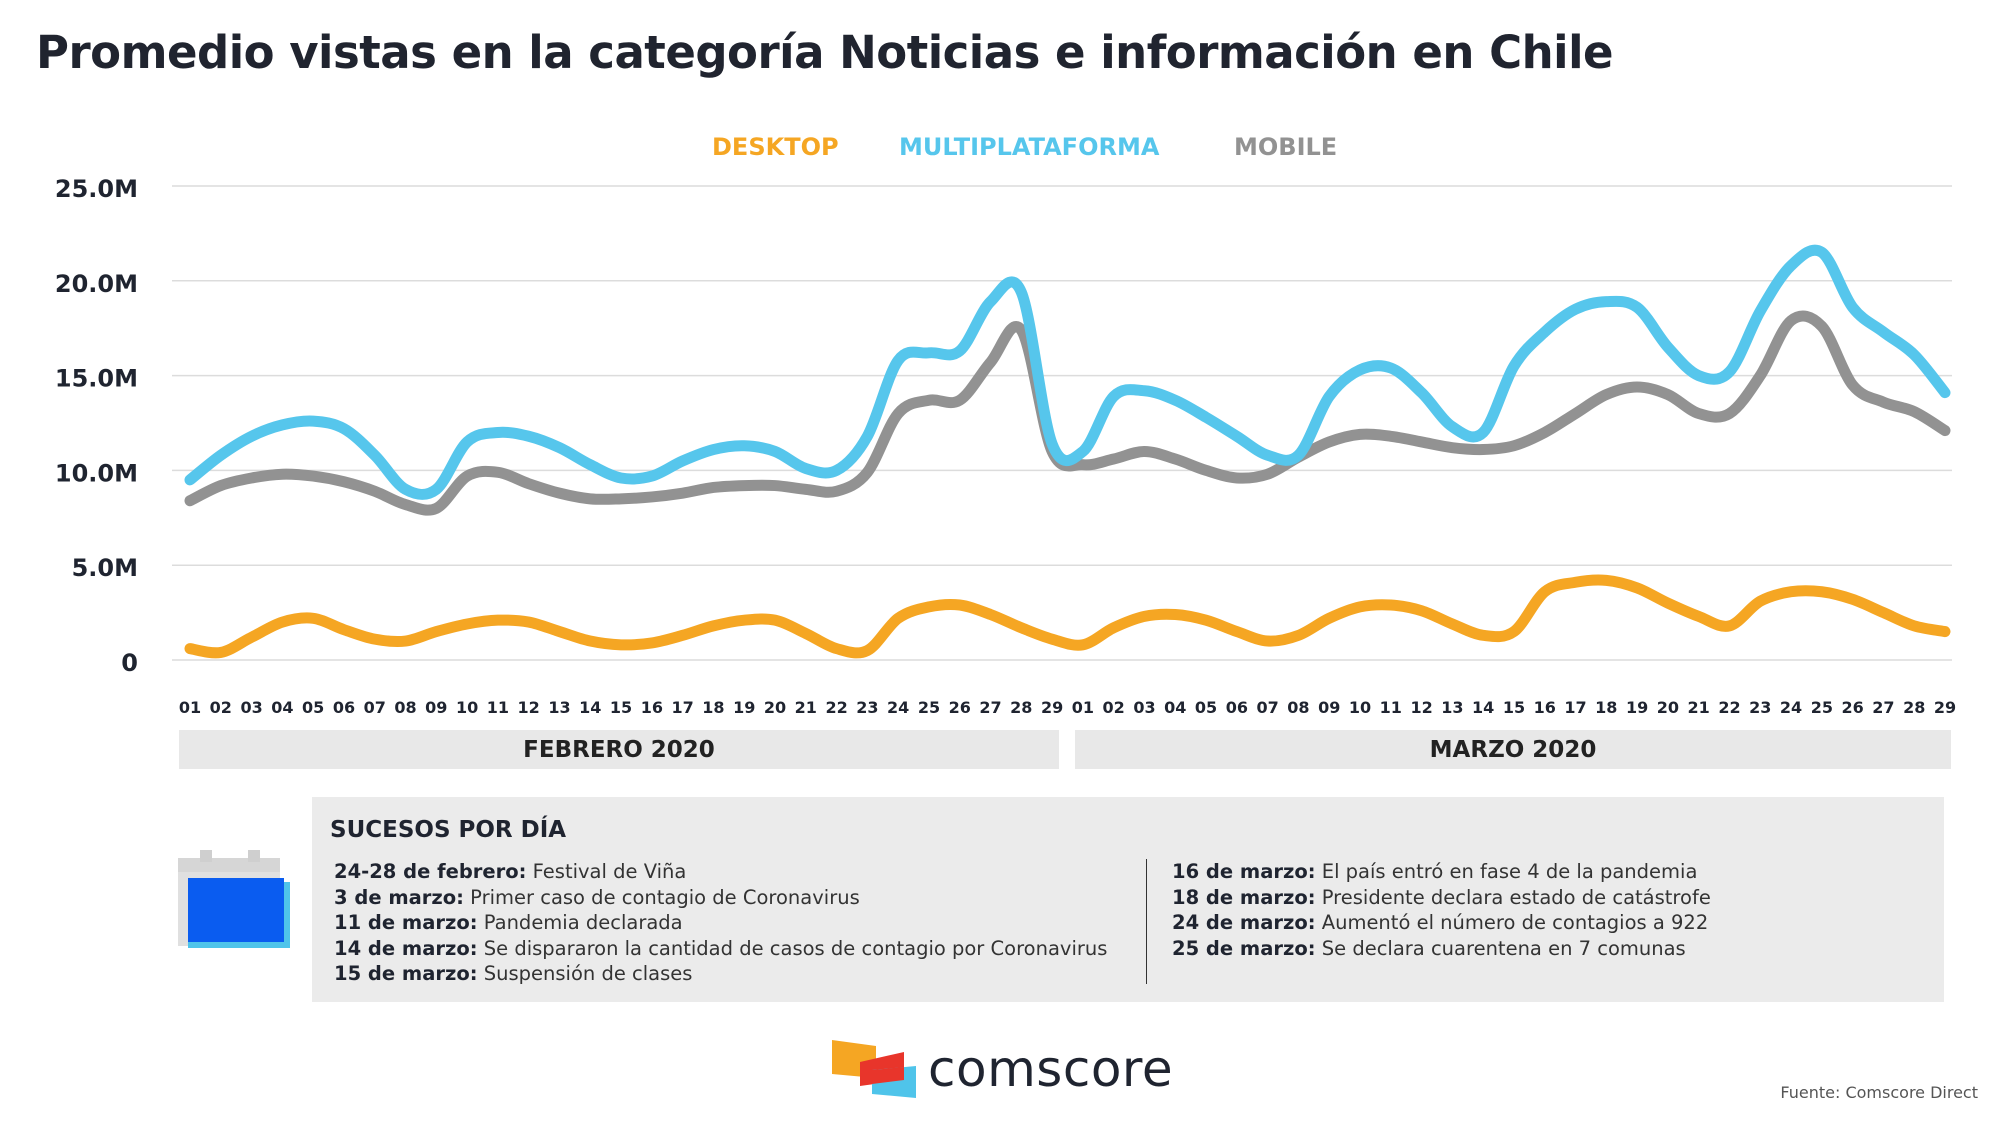  I want to click on event-item: 24-28 de febrero: Festival de Viña, so click(720, 872).